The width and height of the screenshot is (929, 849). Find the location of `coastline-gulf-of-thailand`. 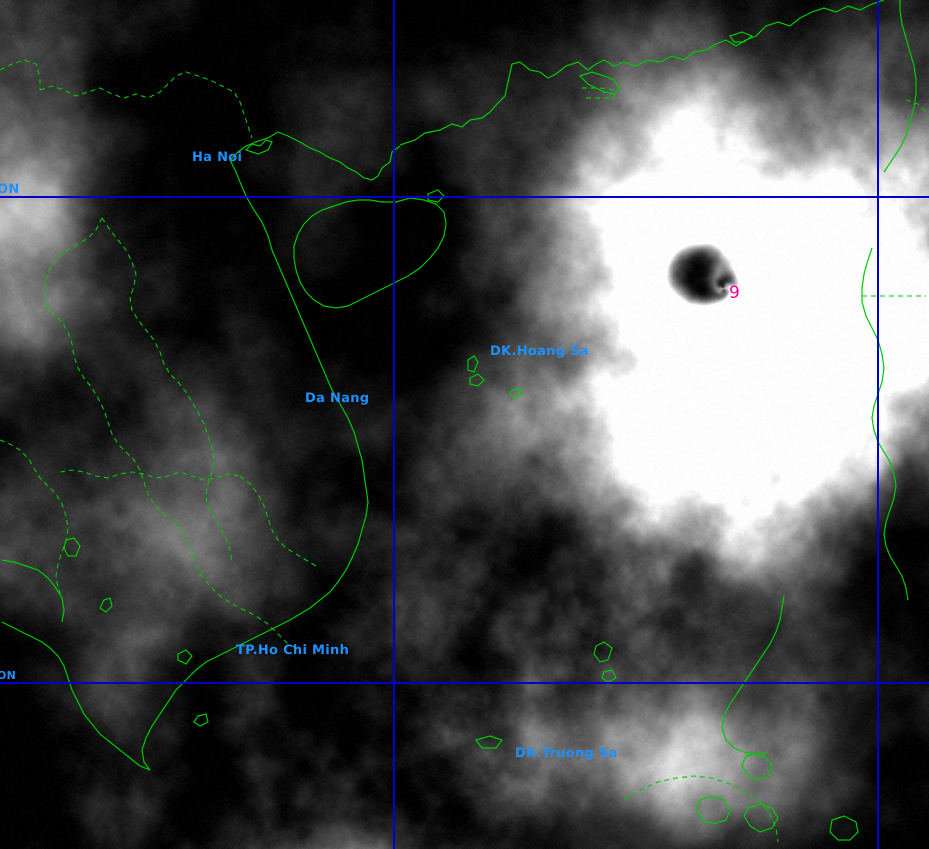

coastline-gulf-of-thailand is located at coordinates (33, 591).